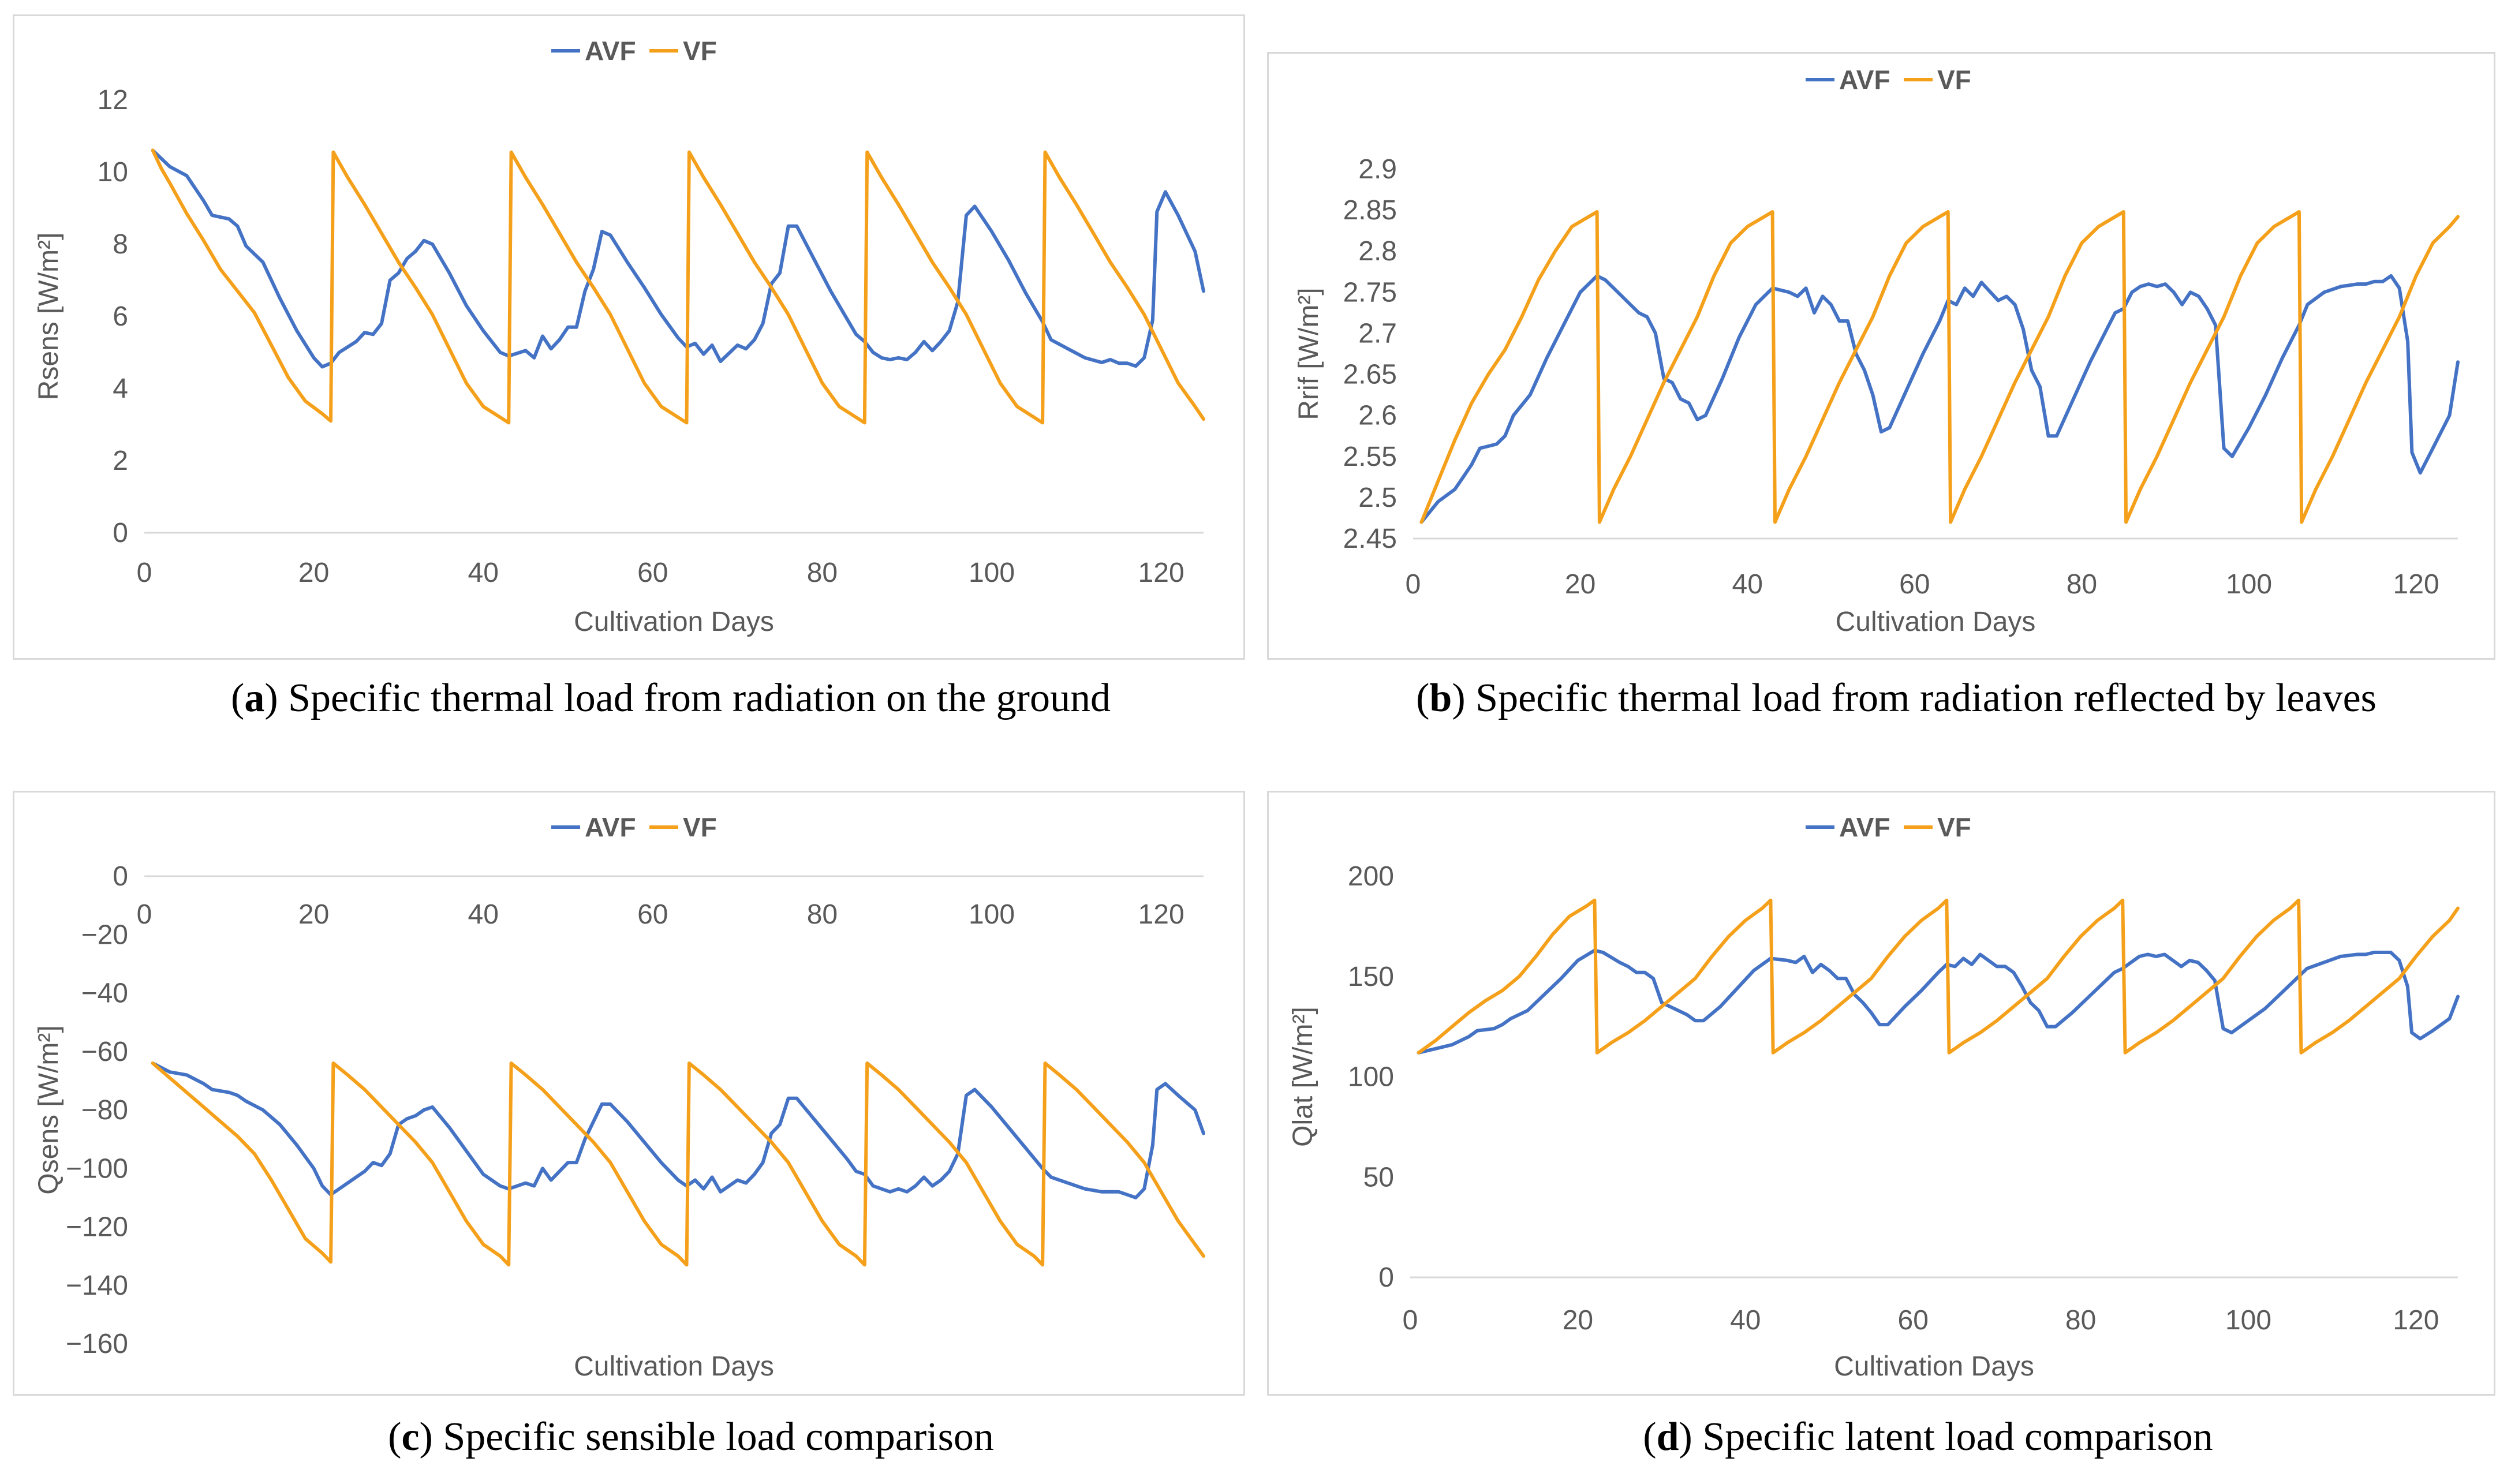 This screenshot has height=1484, width=2511. I want to click on y-tick-label: 2.65, so click(1370, 375).